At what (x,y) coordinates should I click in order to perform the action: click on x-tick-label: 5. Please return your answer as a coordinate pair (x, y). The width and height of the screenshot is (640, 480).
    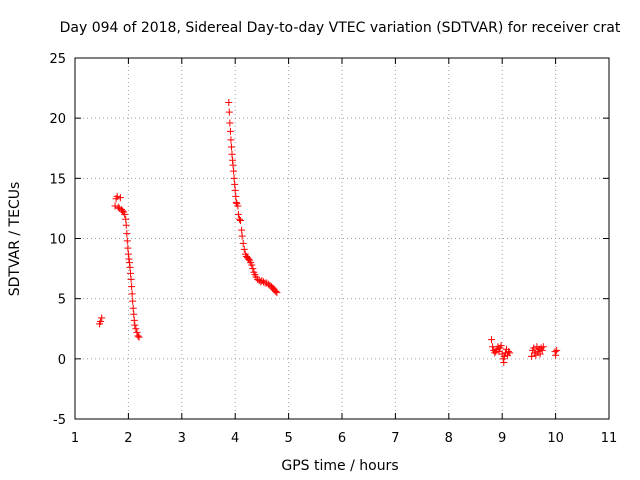
    Looking at the image, I should click on (288, 438).